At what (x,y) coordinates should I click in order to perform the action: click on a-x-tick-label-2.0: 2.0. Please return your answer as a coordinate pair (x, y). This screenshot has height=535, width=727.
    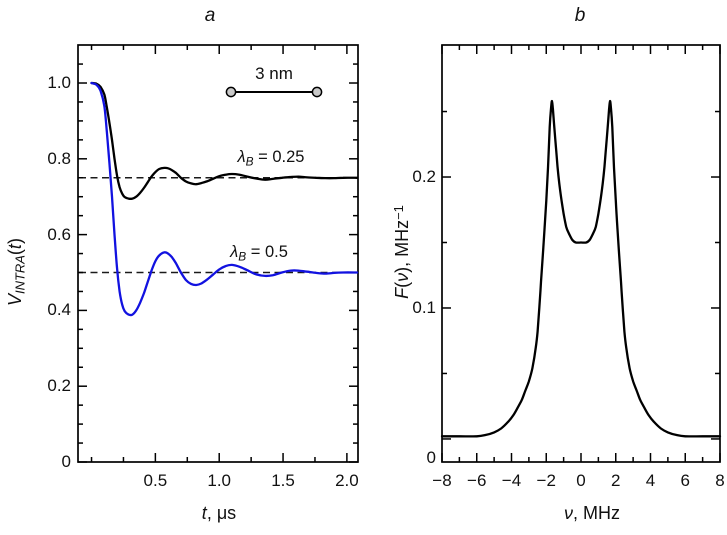
    Looking at the image, I should click on (347, 480).